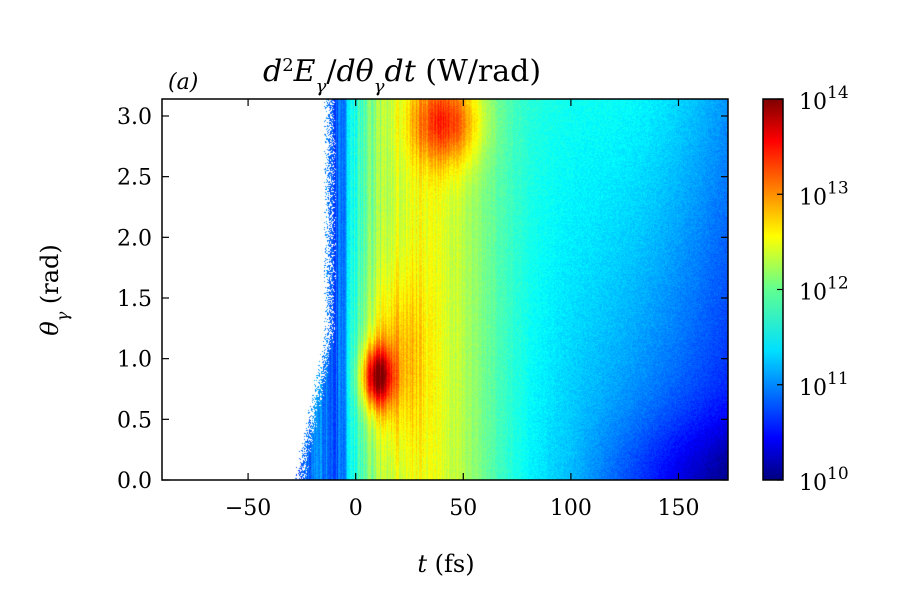 Image resolution: width=900 pixels, height=600 pixels. What do you see at coordinates (134, 299) in the screenshot?
I see `y-tick-label: 1.5` at bounding box center [134, 299].